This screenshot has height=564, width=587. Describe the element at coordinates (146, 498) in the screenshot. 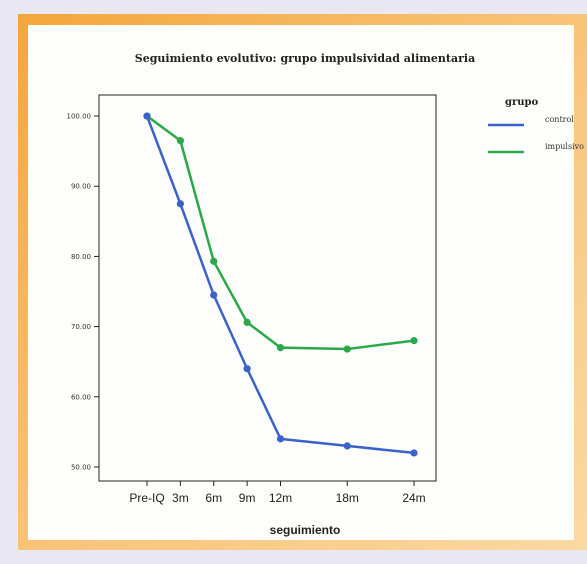

I see `x-tick-label: Pre-IQ` at that location.